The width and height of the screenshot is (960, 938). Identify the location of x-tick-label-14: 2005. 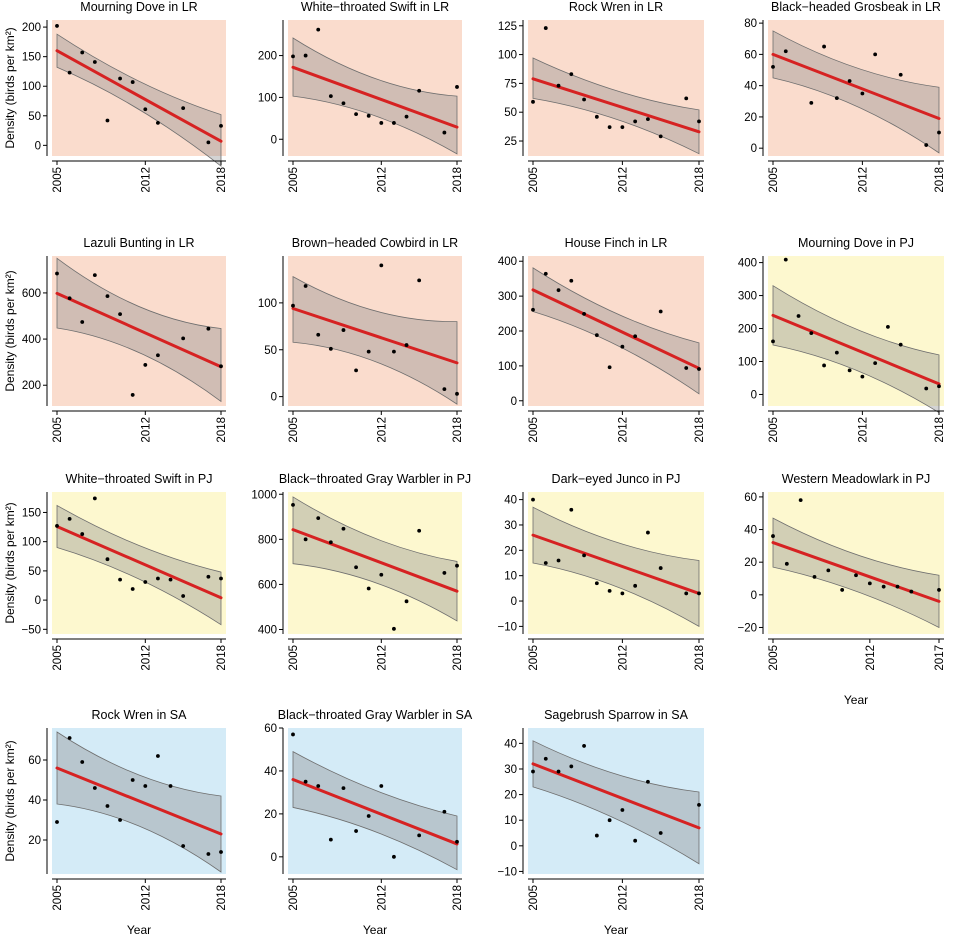
(294, 898).